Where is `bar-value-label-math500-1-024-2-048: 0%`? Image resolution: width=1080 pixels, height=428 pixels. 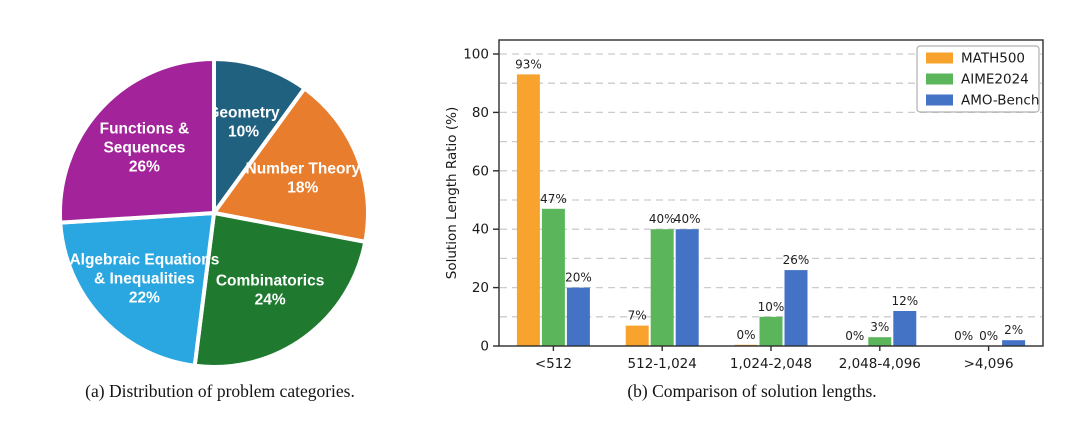 bar-value-label-math500-1-024-2-048: 0% is located at coordinates (745, 335).